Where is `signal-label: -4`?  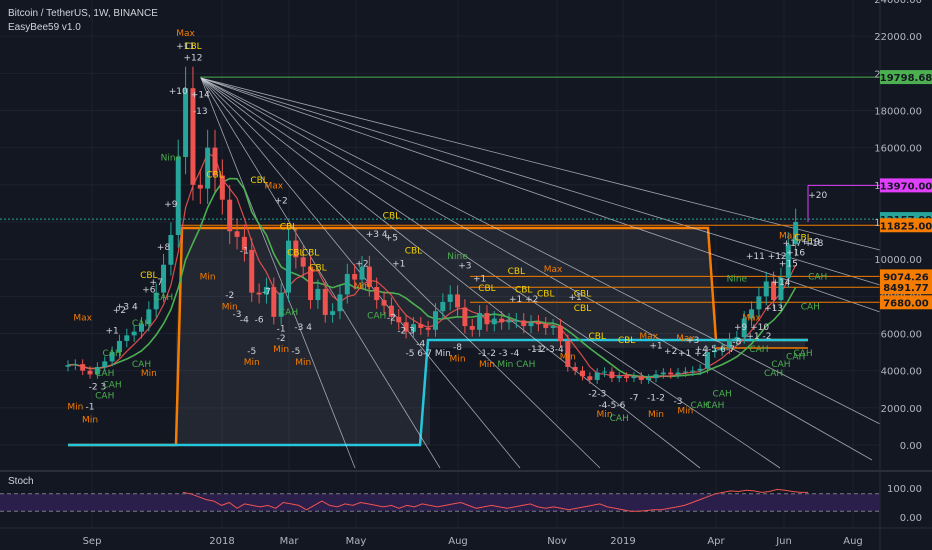
signal-label: -4 is located at coordinates (420, 345).